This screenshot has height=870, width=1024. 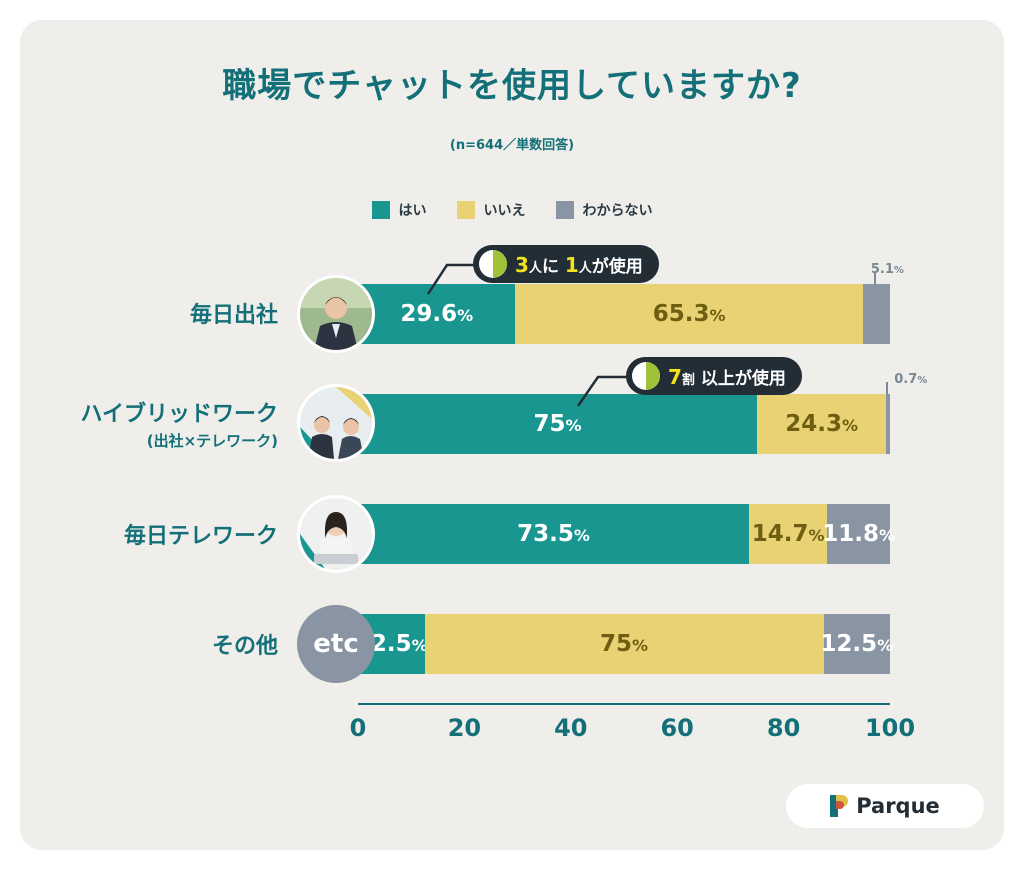 What do you see at coordinates (783, 728) in the screenshot?
I see `x-tick-label-80: 80` at bounding box center [783, 728].